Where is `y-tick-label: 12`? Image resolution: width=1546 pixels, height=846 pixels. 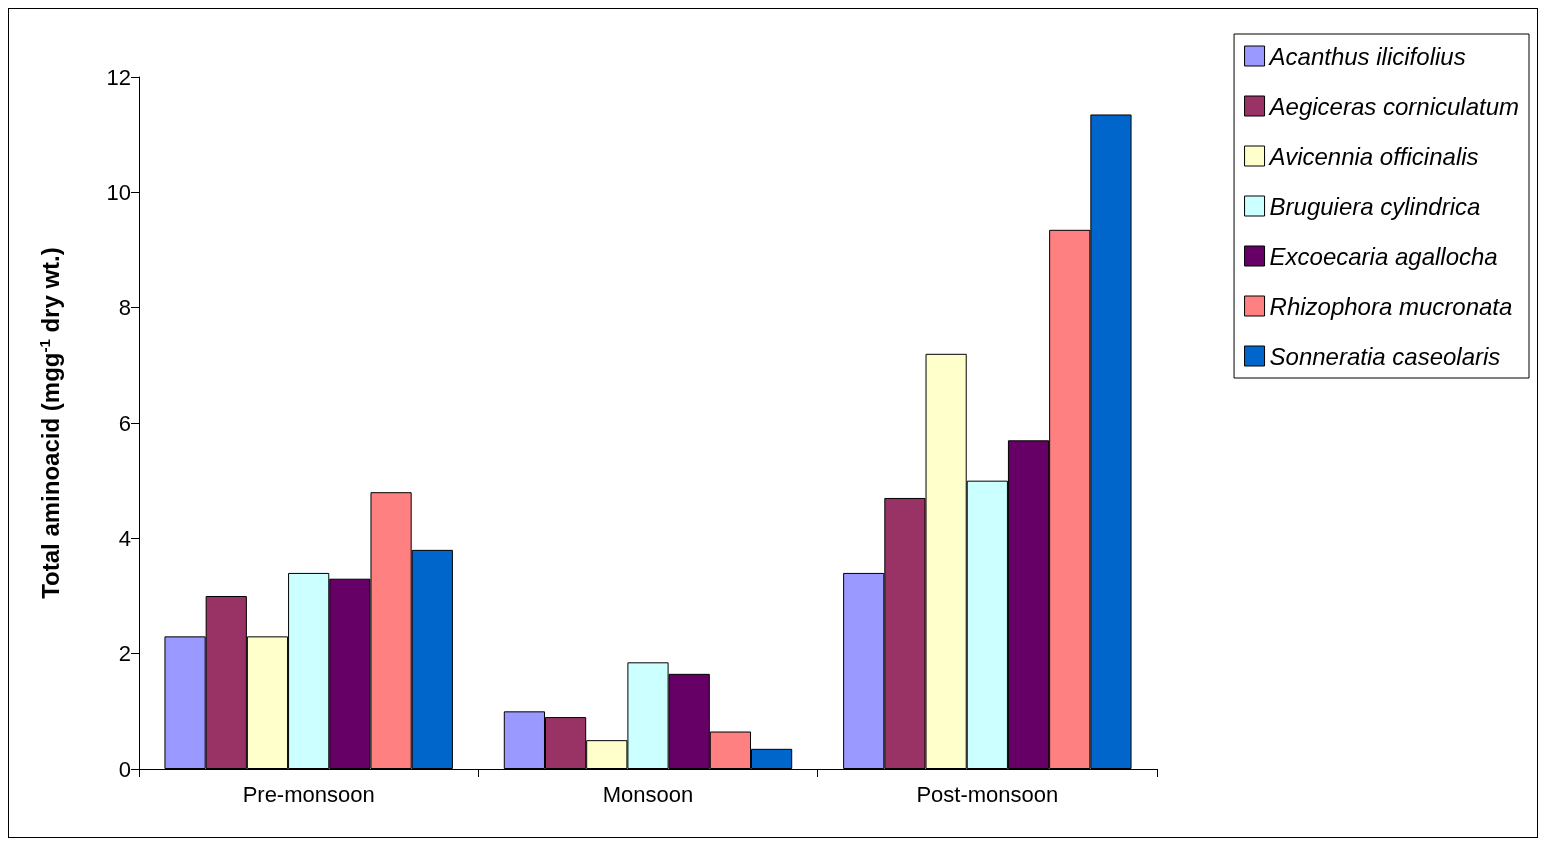
y-tick-label: 12 is located at coordinates (118, 77).